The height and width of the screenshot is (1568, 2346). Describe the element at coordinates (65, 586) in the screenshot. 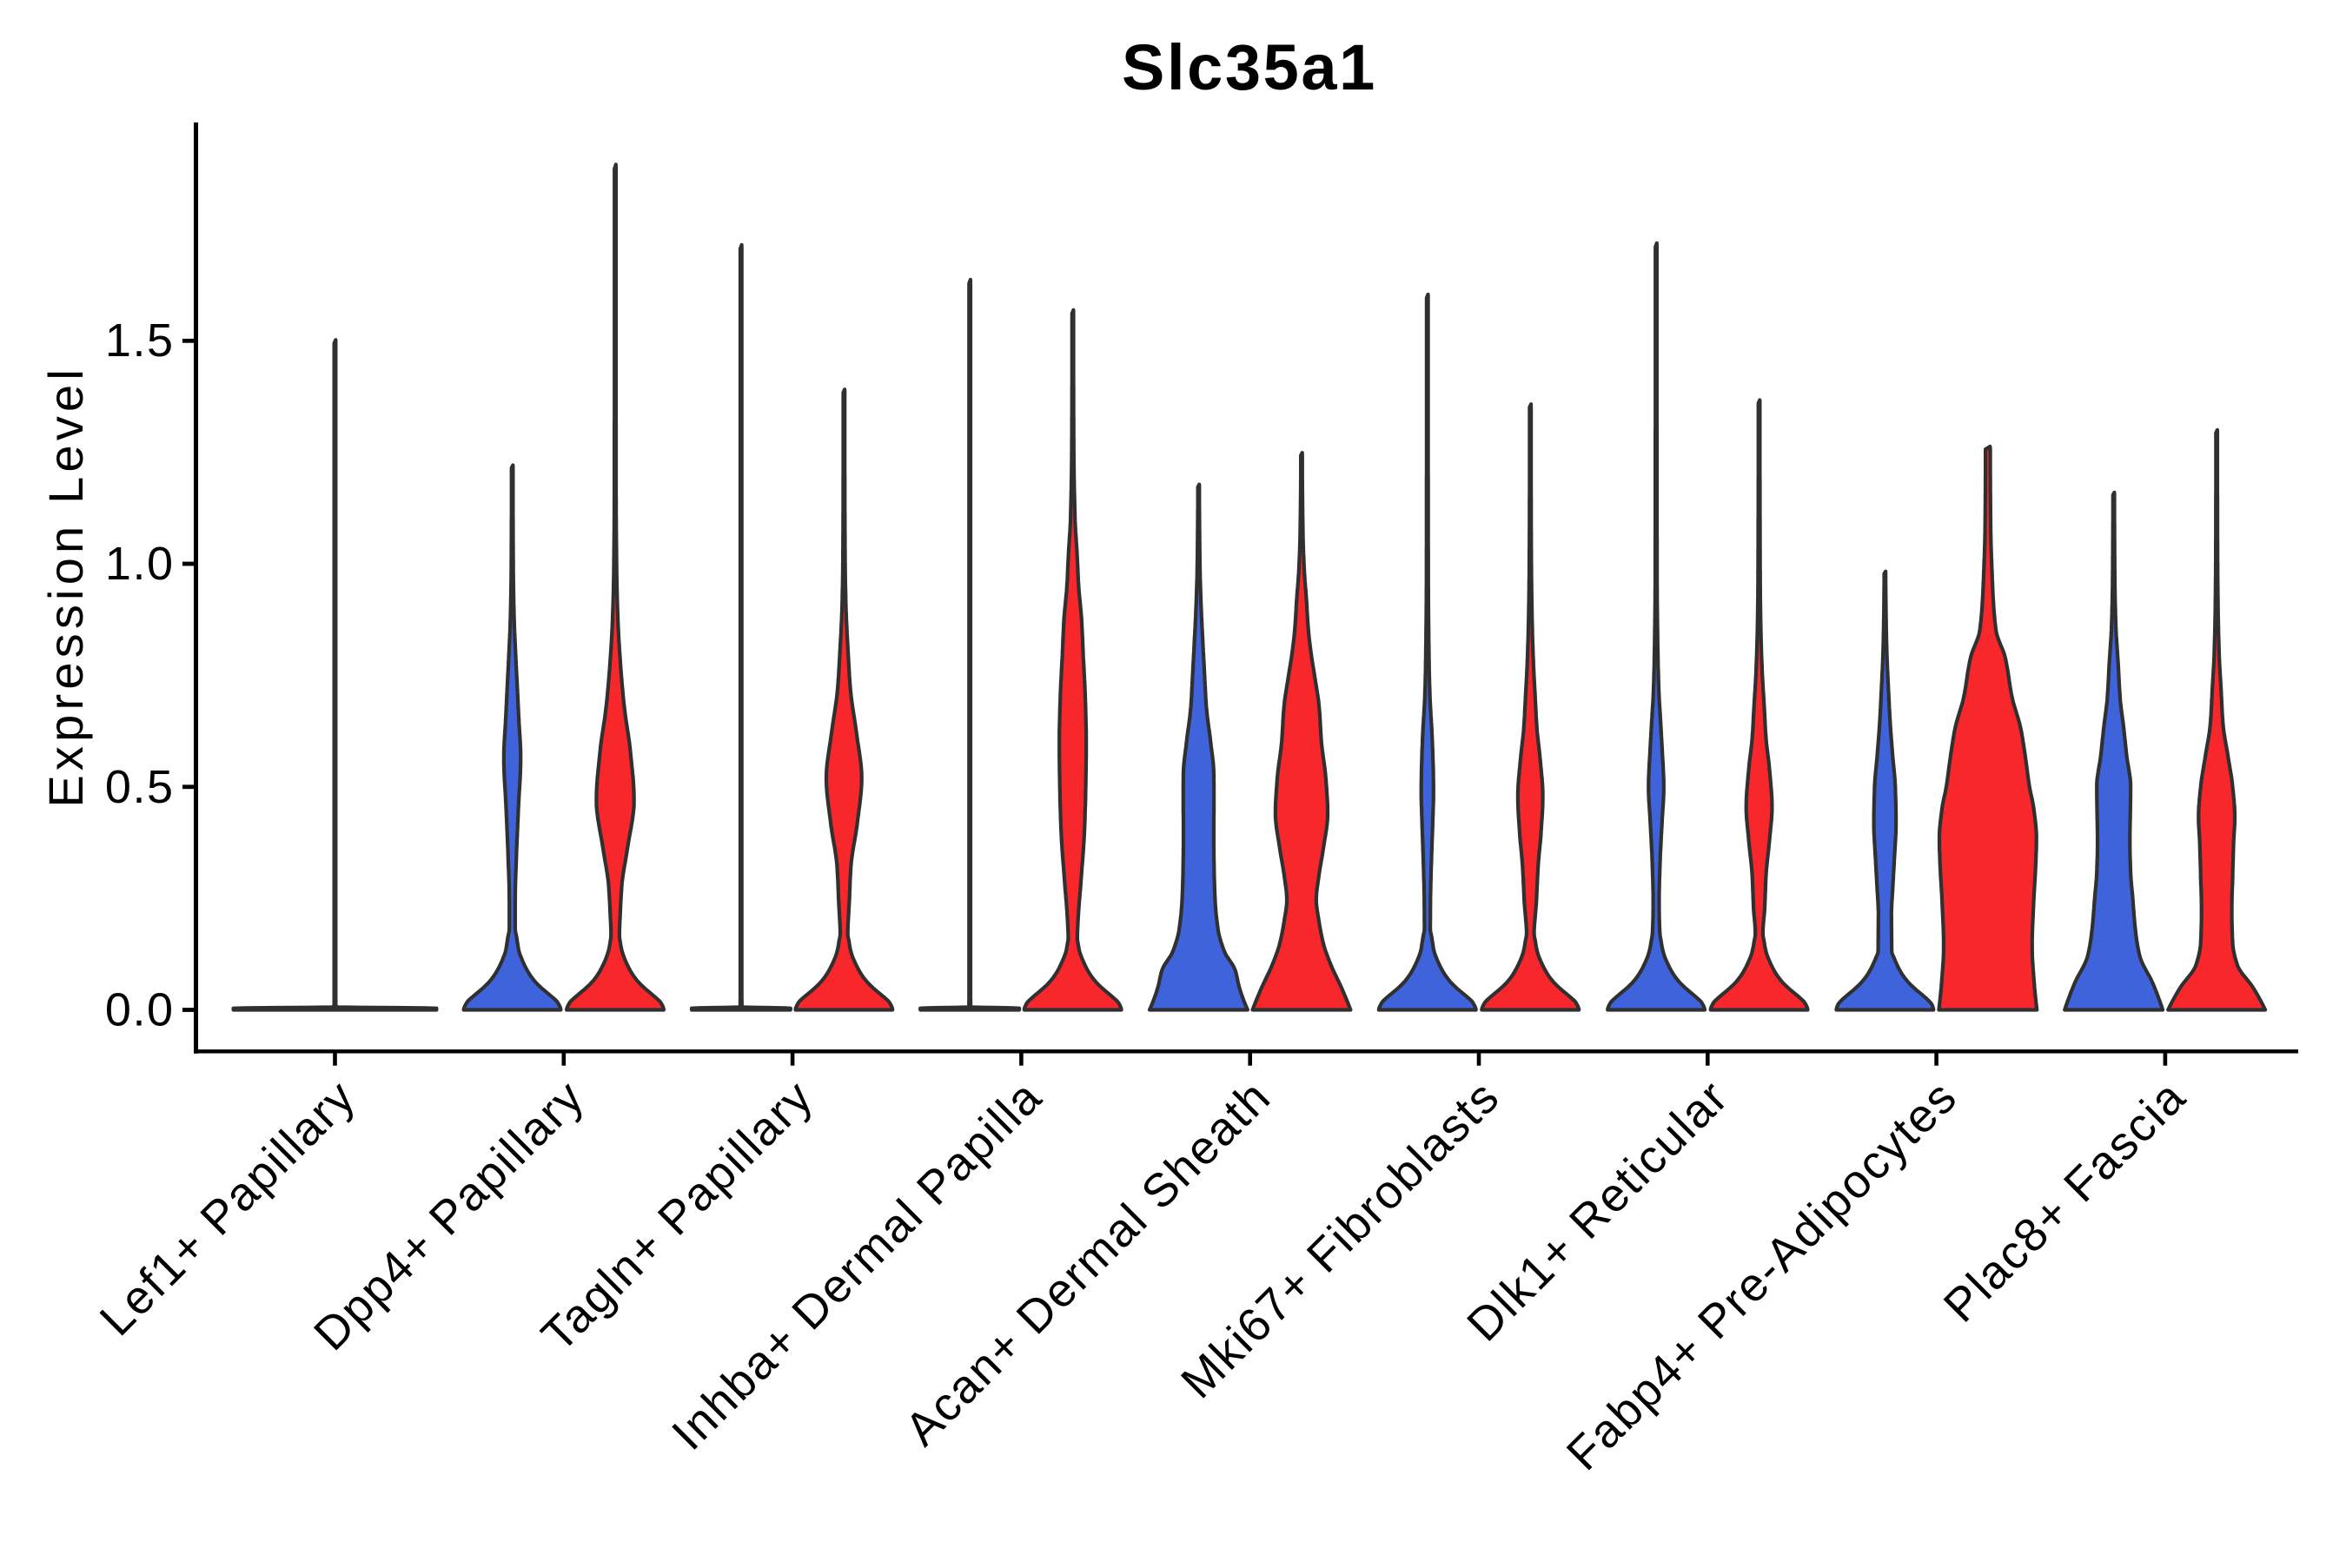

I see `svg-text: Expression Level` at that location.